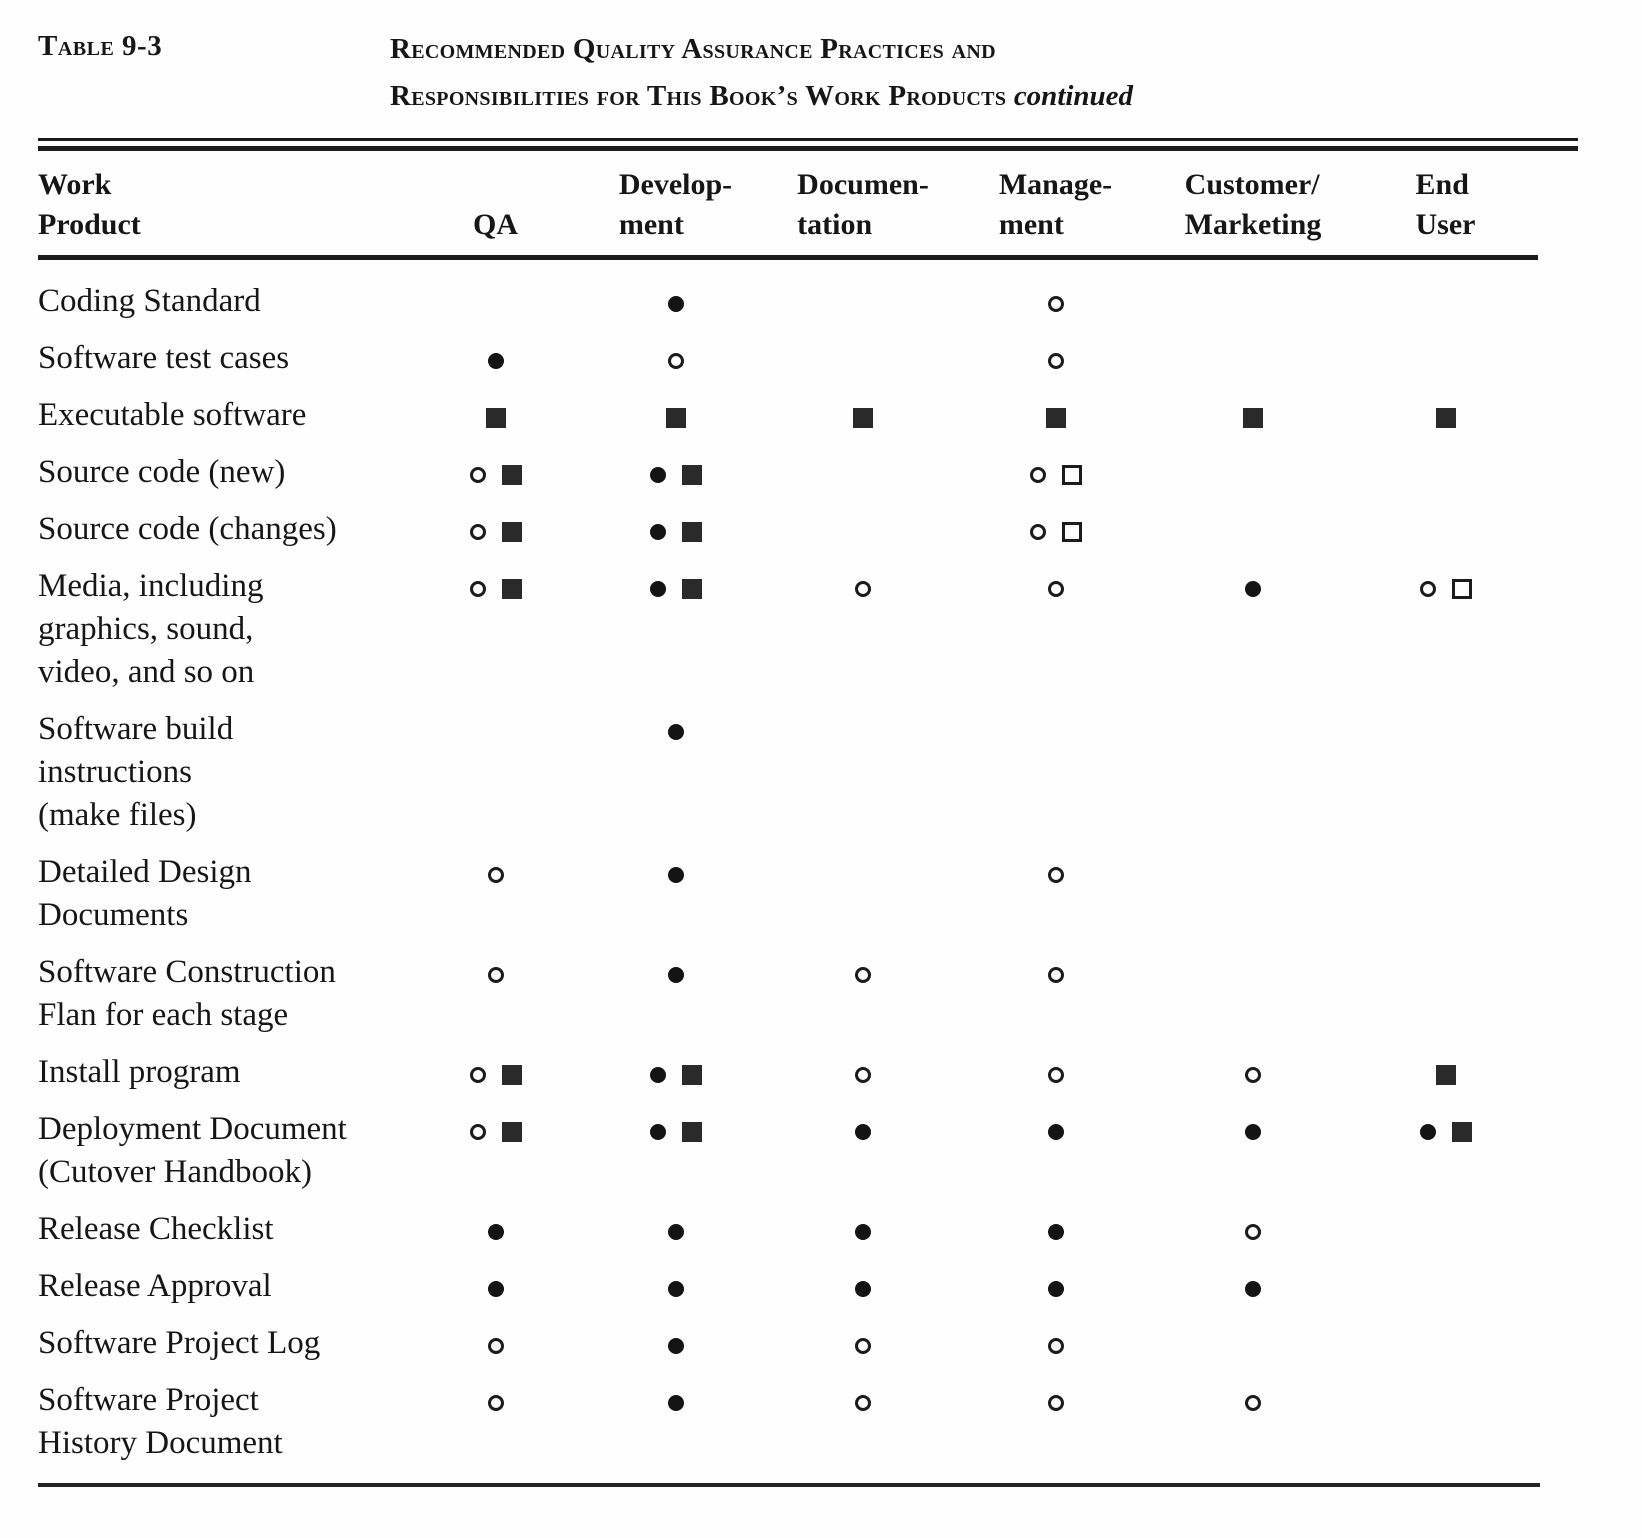 This screenshot has height=1538, width=1642. Describe the element at coordinates (149, 301) in the screenshot. I see `work-product-cell: Coding Standard` at that location.